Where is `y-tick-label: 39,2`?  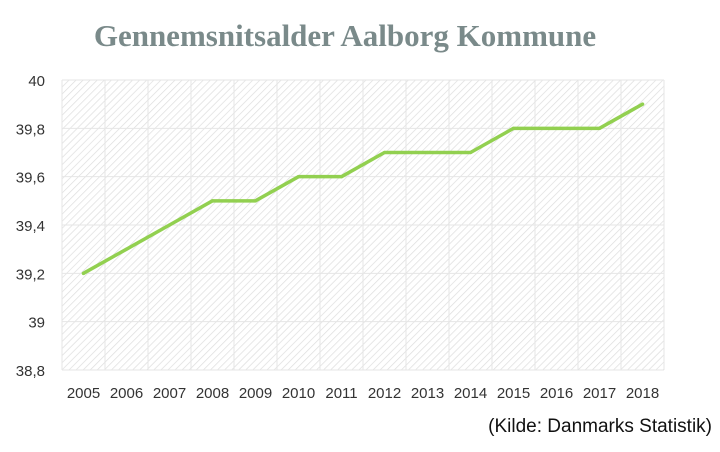 y-tick-label: 39,2 is located at coordinates (30, 274).